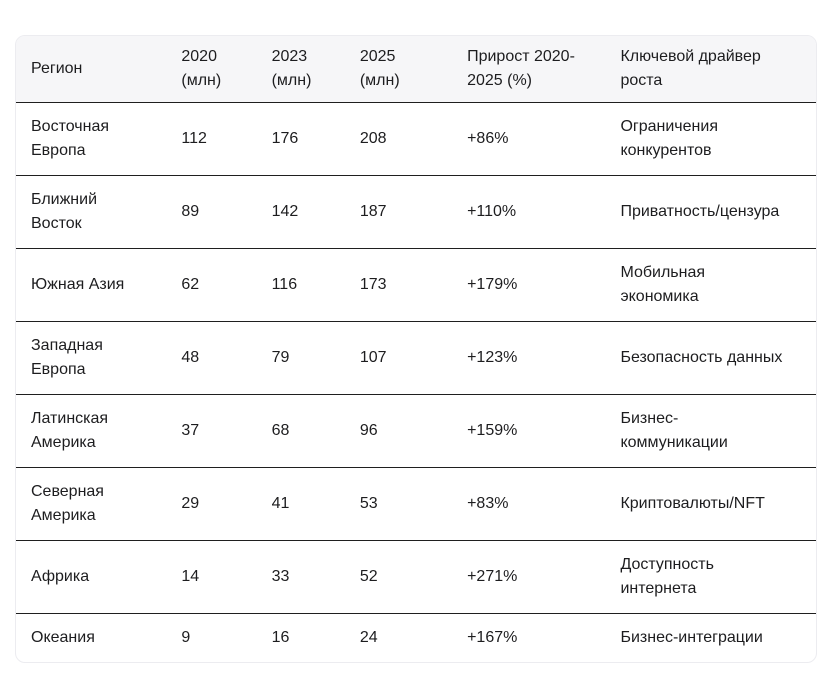  What do you see at coordinates (300, 69) in the screenshot?
I see `column-header-2023: 2023 (млн)` at bounding box center [300, 69].